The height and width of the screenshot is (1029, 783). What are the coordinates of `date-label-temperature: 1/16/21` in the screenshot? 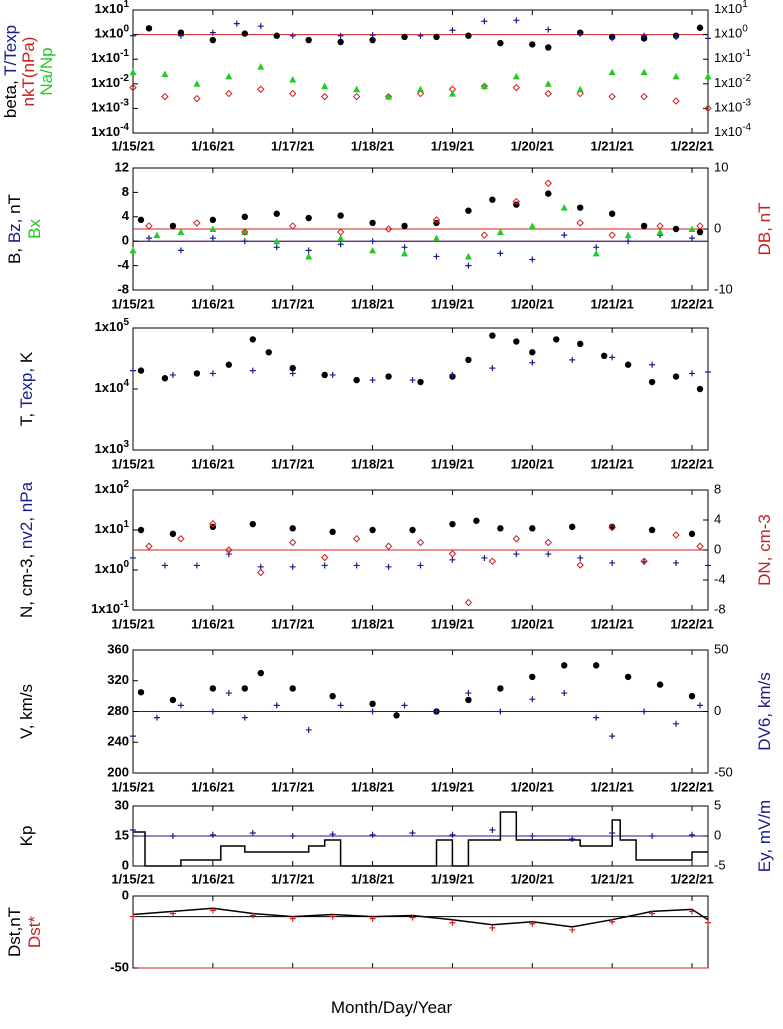 It's located at (212, 463).